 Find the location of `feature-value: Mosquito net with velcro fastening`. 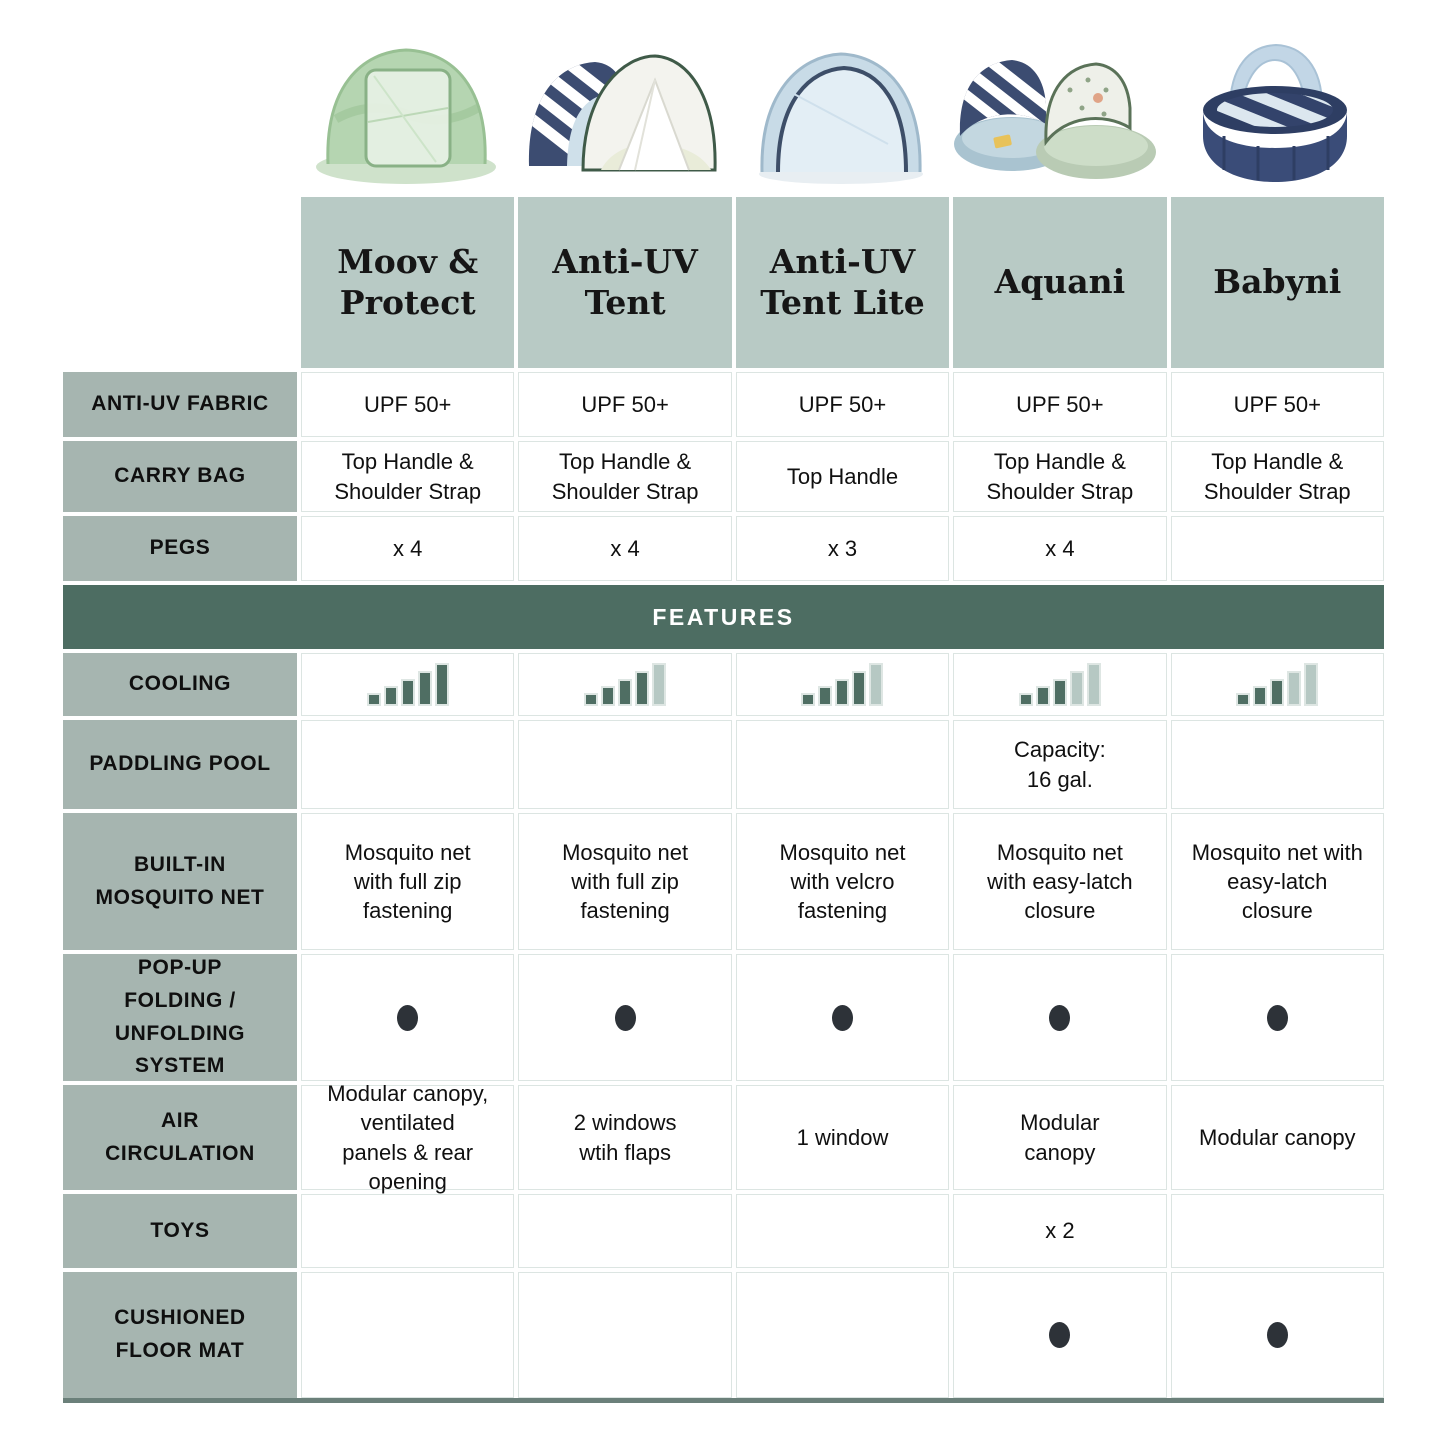

feature-value: Mosquito net with velcro fastening is located at coordinates (842, 881).